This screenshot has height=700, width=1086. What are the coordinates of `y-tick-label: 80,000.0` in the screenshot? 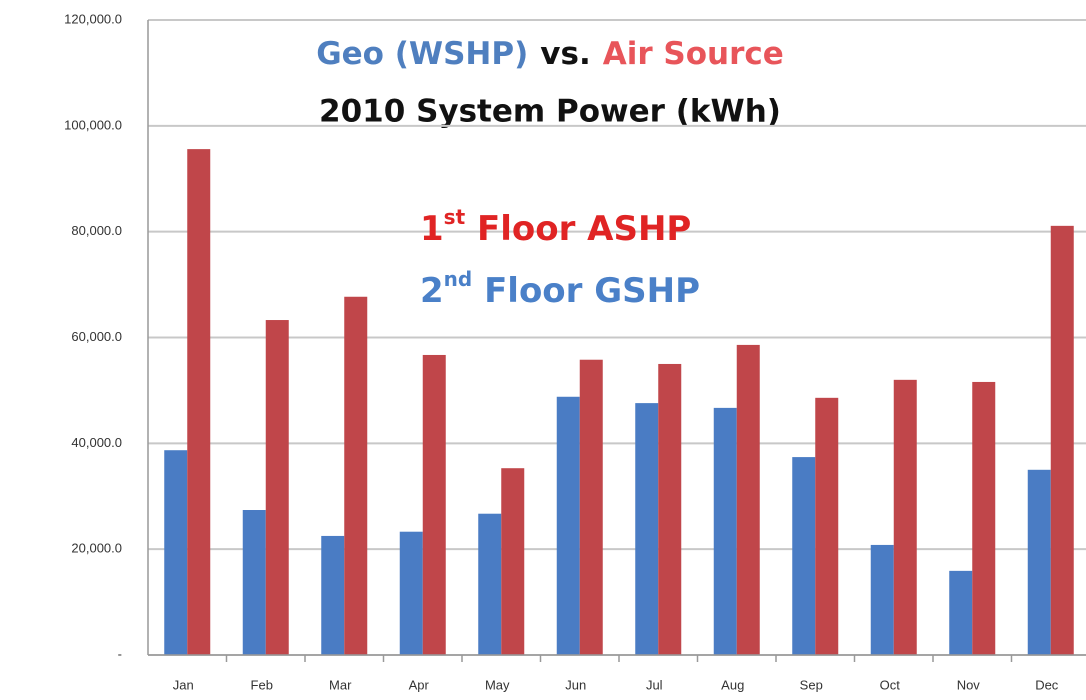 It's located at (96, 230).